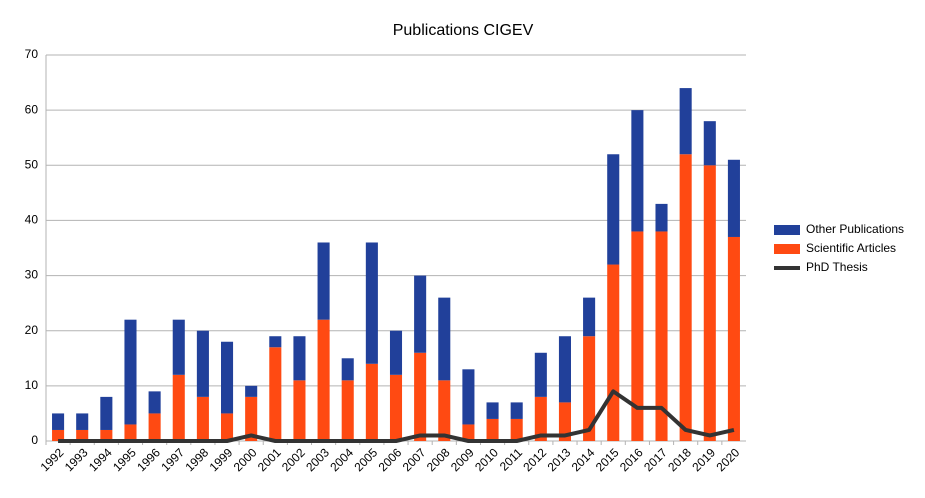 The width and height of the screenshot is (925, 498). What do you see at coordinates (414, 459) in the screenshot?
I see `x-tick-label: 2007` at bounding box center [414, 459].